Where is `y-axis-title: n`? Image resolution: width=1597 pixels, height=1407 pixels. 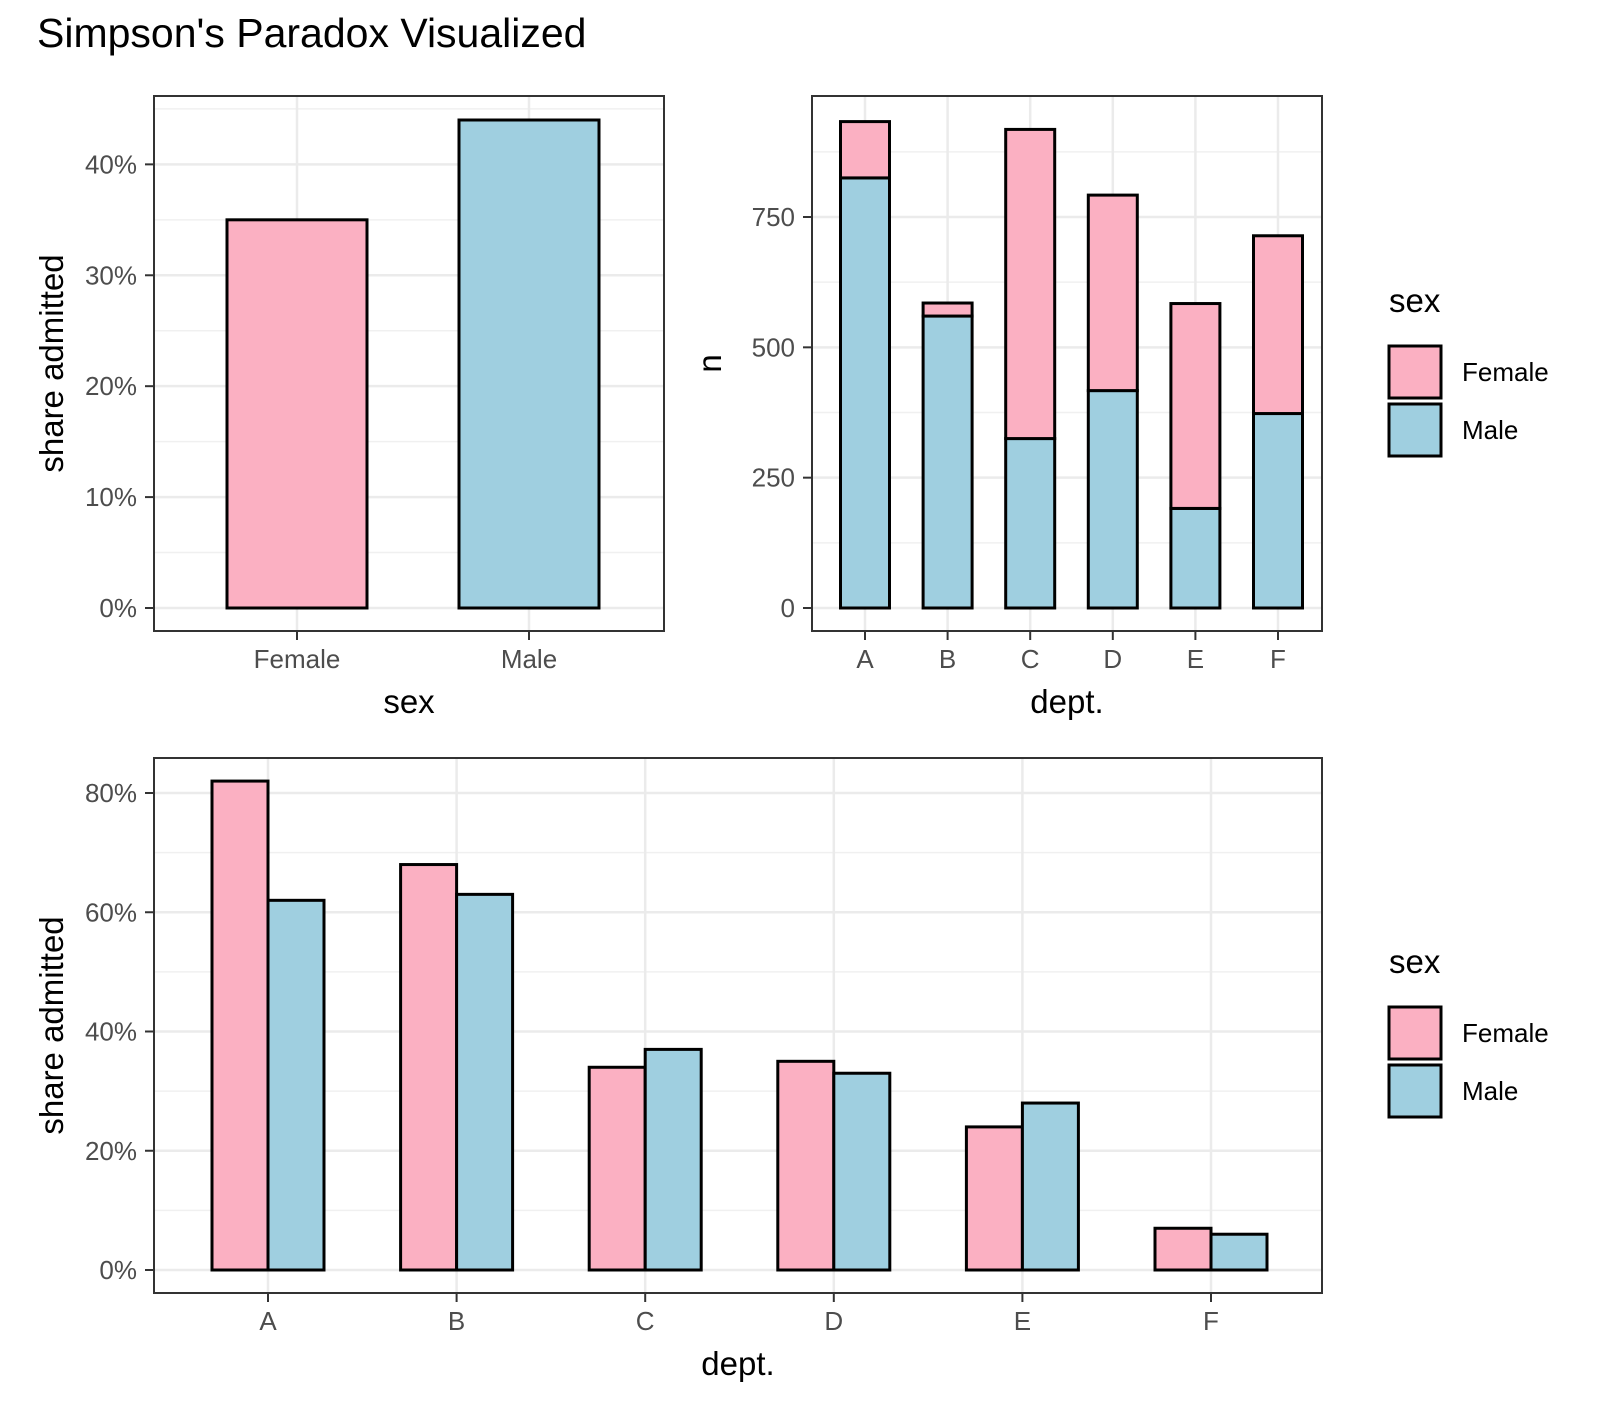 y-axis-title: n is located at coordinates (709, 363).